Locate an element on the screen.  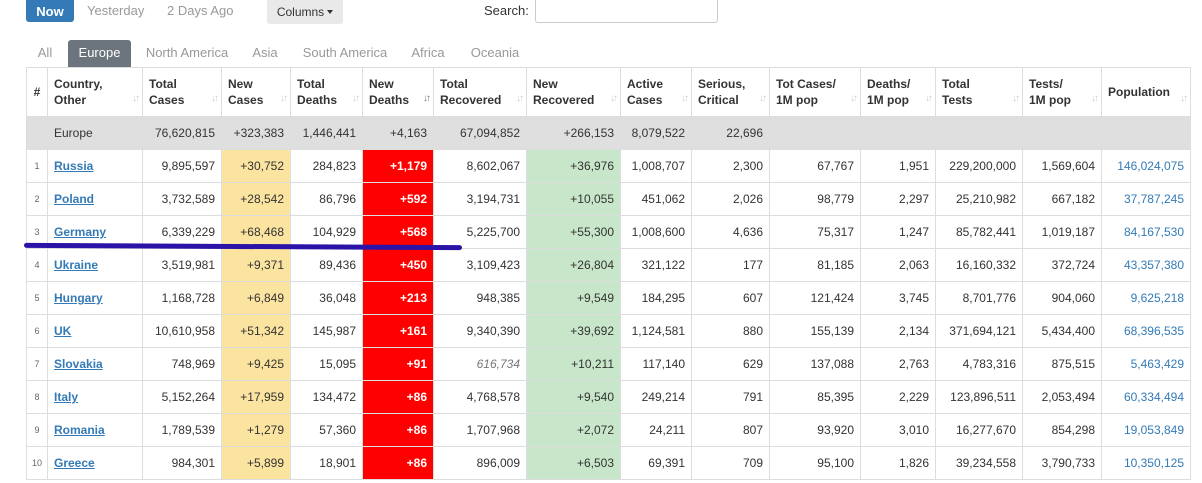
total-cases-cell: 748,969 is located at coordinates (182, 364).